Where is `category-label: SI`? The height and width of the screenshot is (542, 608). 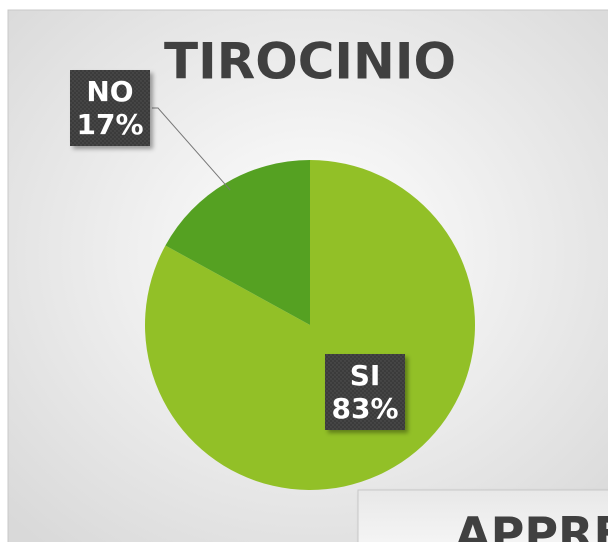
category-label: SI is located at coordinates (365, 375).